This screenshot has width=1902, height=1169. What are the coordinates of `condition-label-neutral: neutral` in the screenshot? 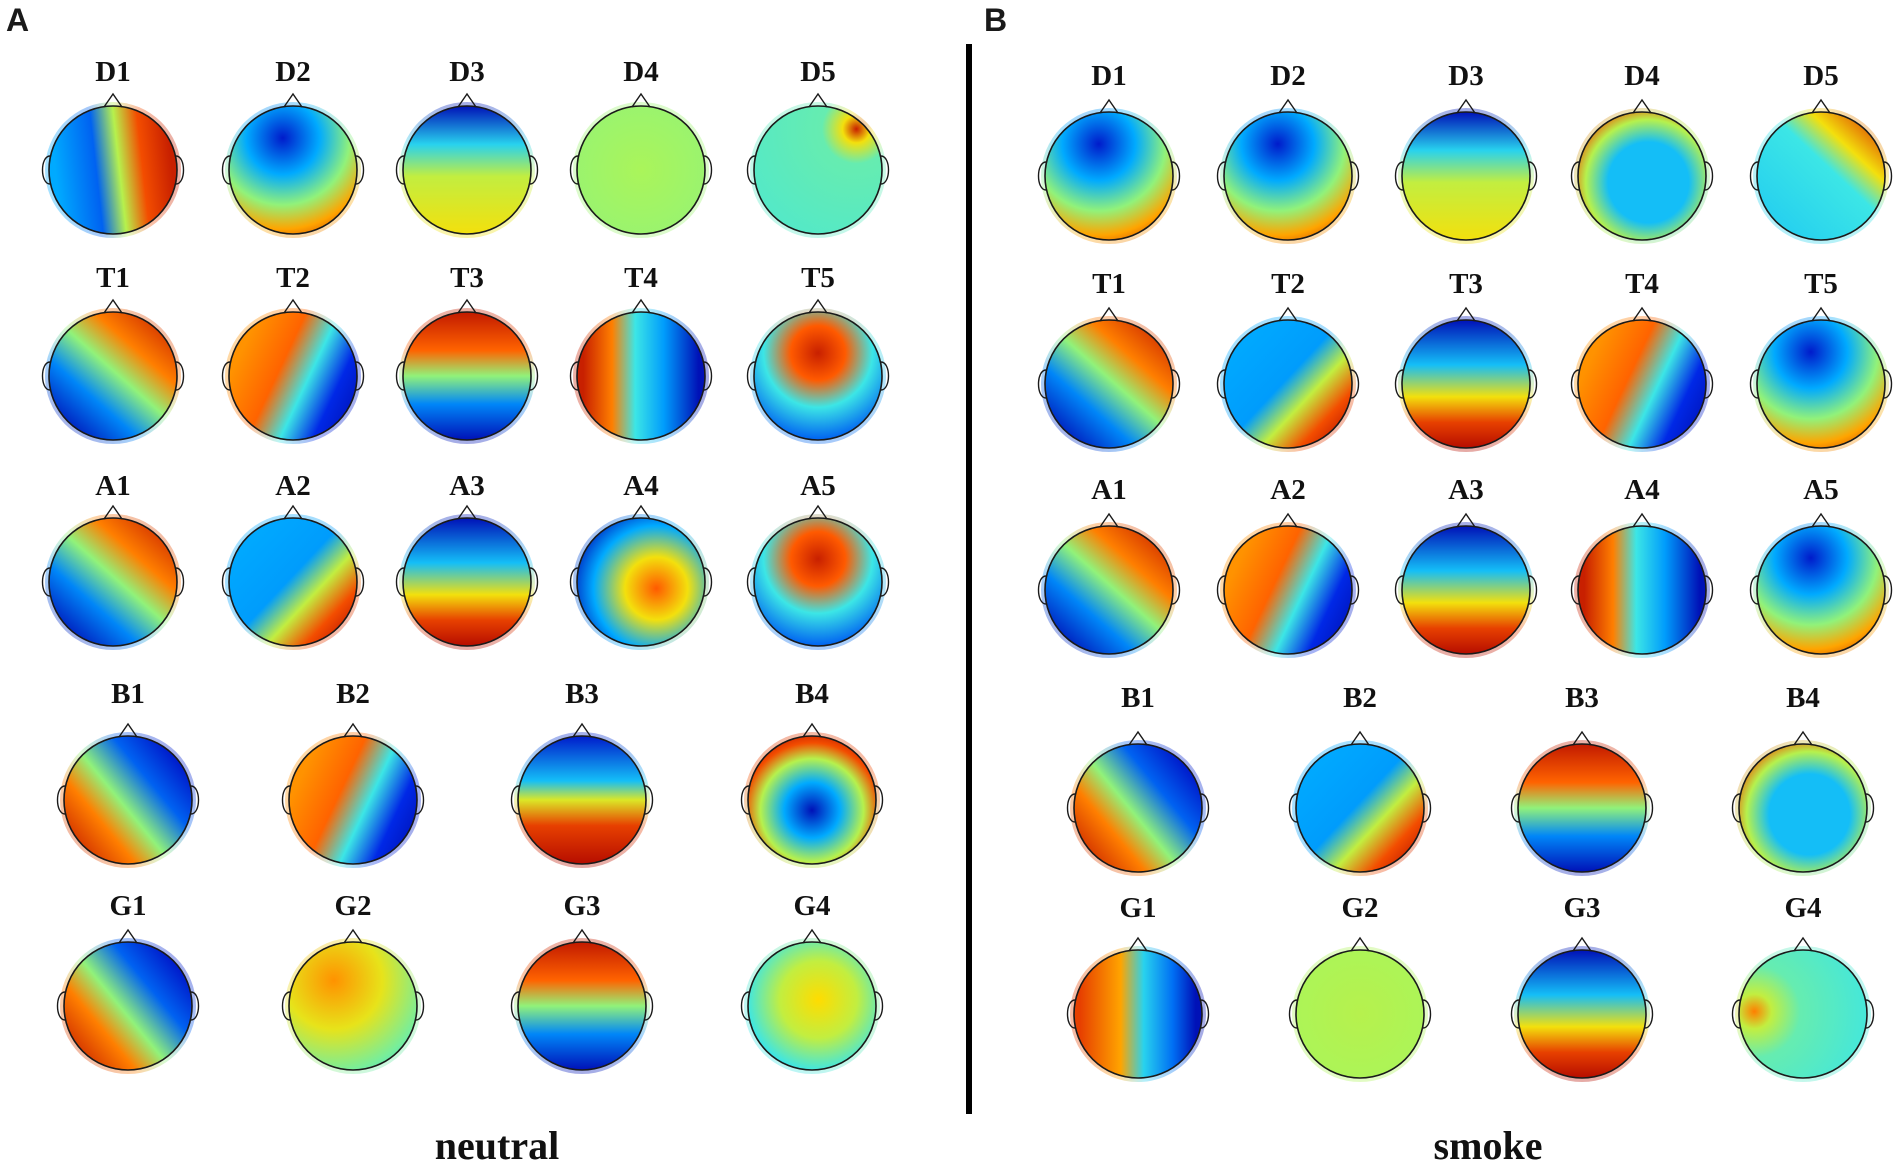 It's located at (497, 1145).